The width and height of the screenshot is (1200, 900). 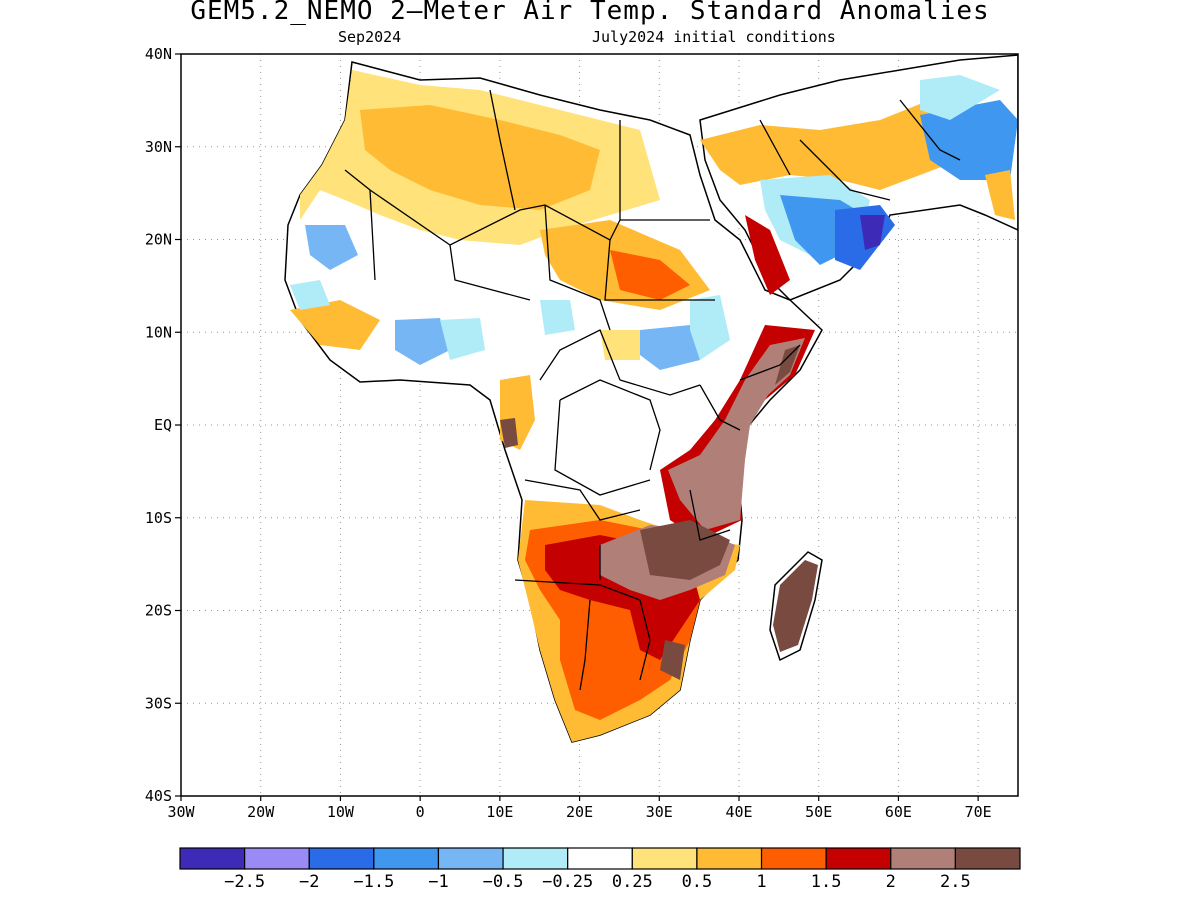 I want to click on lat-tick-label: 10S, so click(x=158, y=518).